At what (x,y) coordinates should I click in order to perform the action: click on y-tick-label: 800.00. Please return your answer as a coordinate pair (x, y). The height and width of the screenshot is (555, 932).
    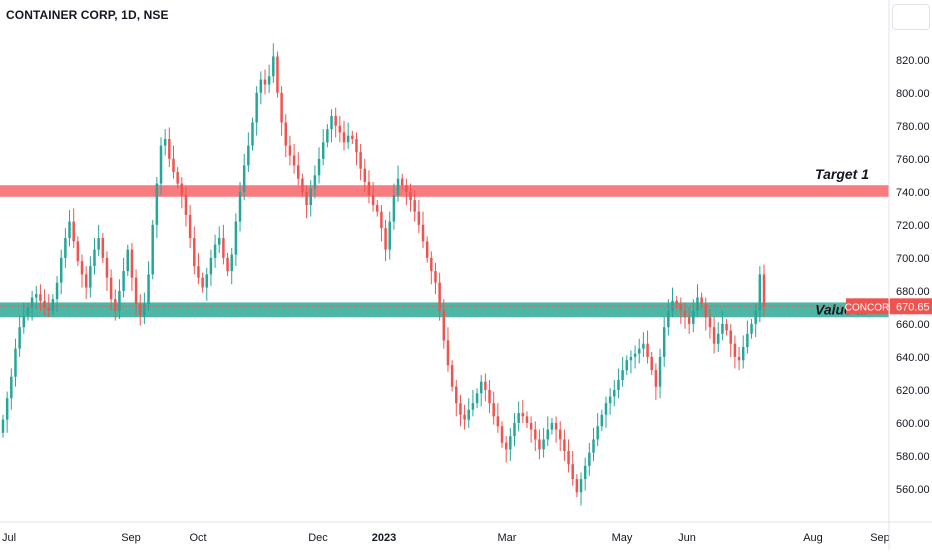
    Looking at the image, I should click on (913, 94).